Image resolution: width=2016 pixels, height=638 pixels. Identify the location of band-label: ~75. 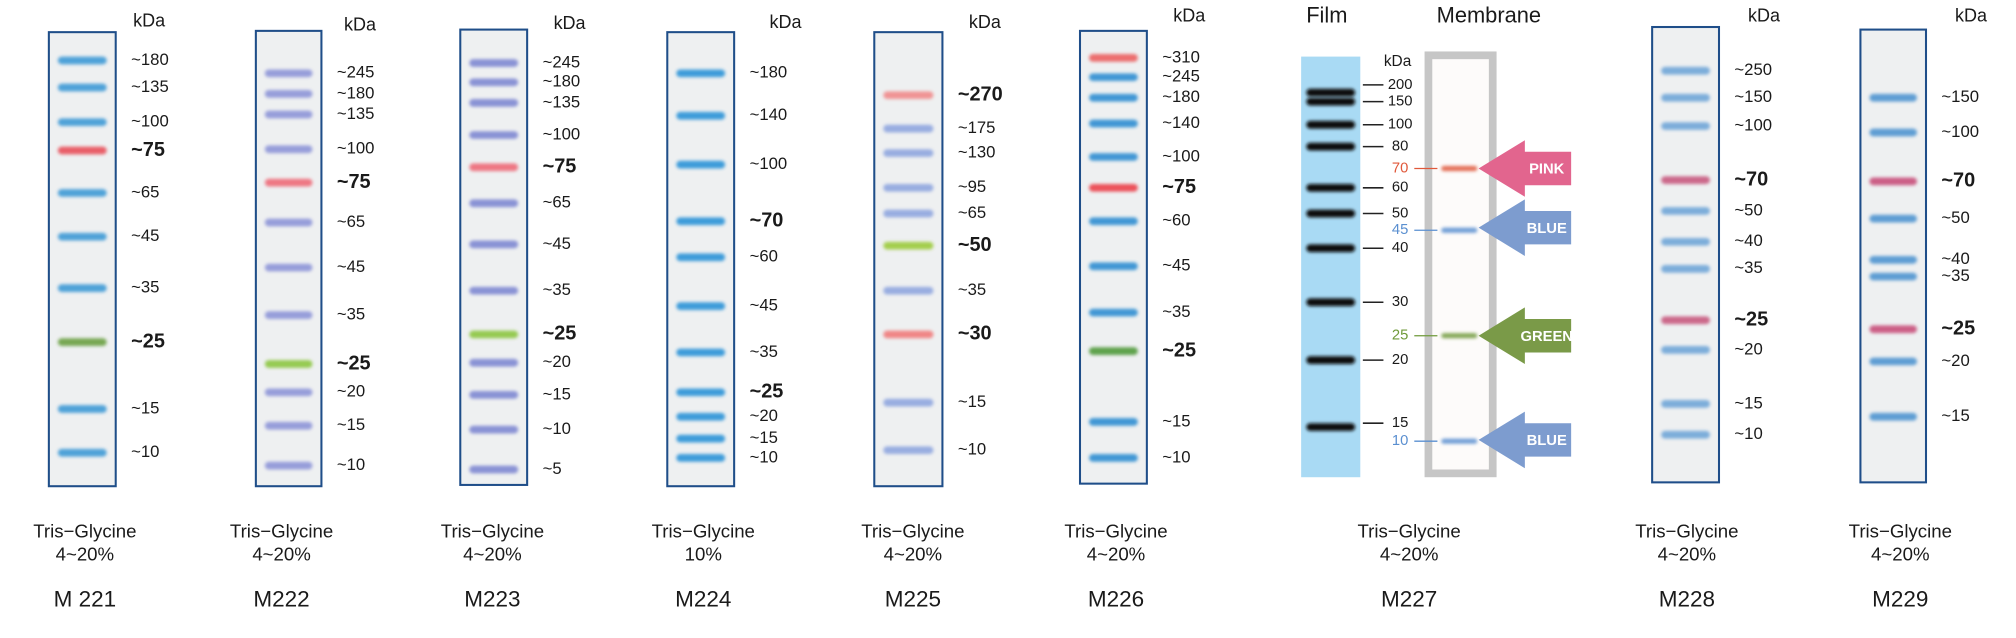
(354, 182).